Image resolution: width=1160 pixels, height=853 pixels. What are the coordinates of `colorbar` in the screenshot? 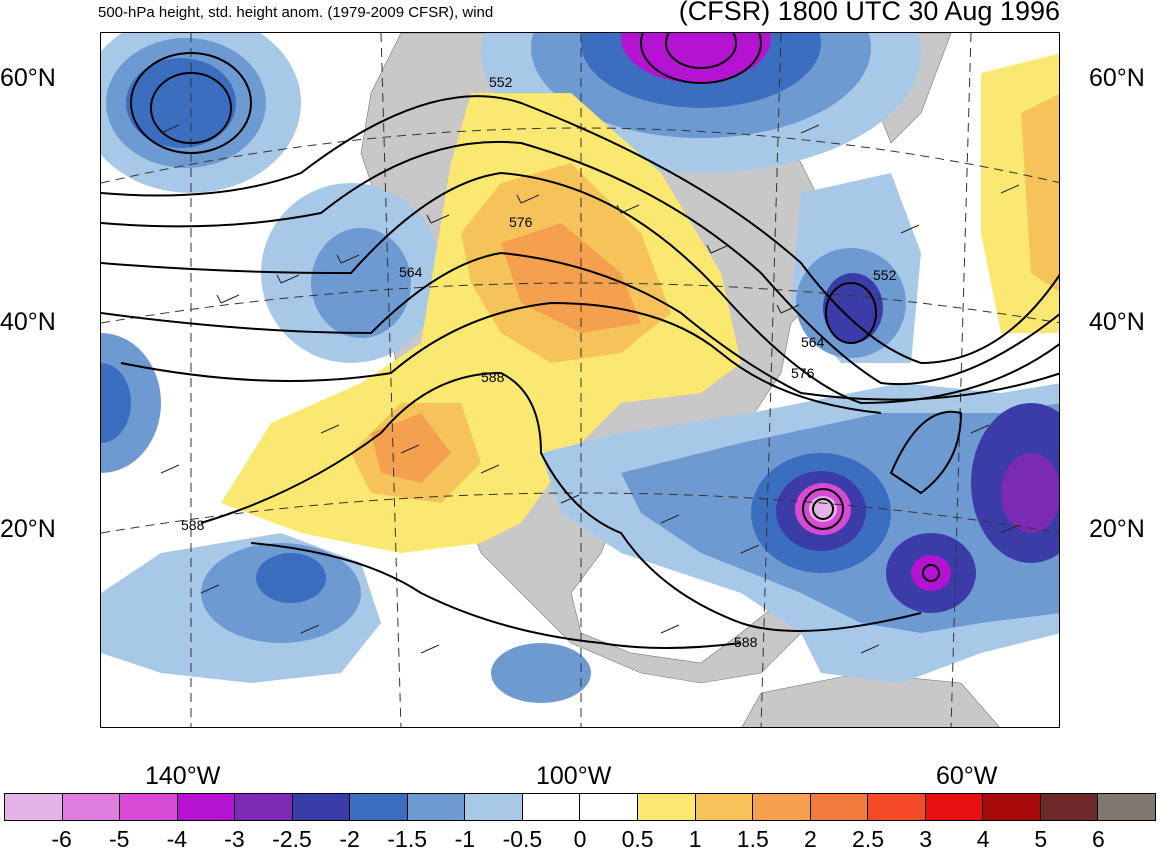 It's located at (580, 807).